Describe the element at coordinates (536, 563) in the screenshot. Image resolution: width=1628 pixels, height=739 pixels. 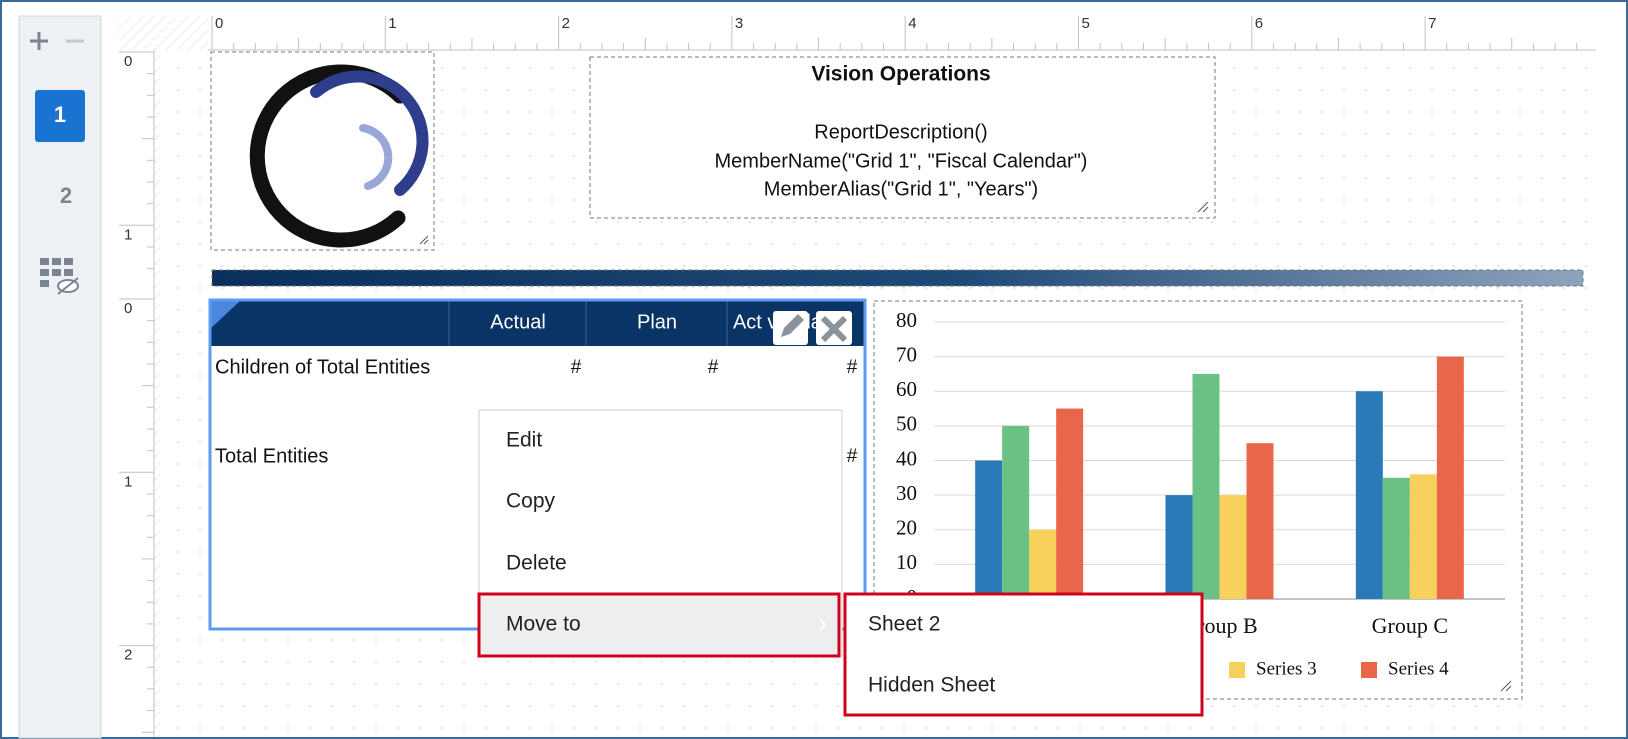
I see `menu-item: Delete` at that location.